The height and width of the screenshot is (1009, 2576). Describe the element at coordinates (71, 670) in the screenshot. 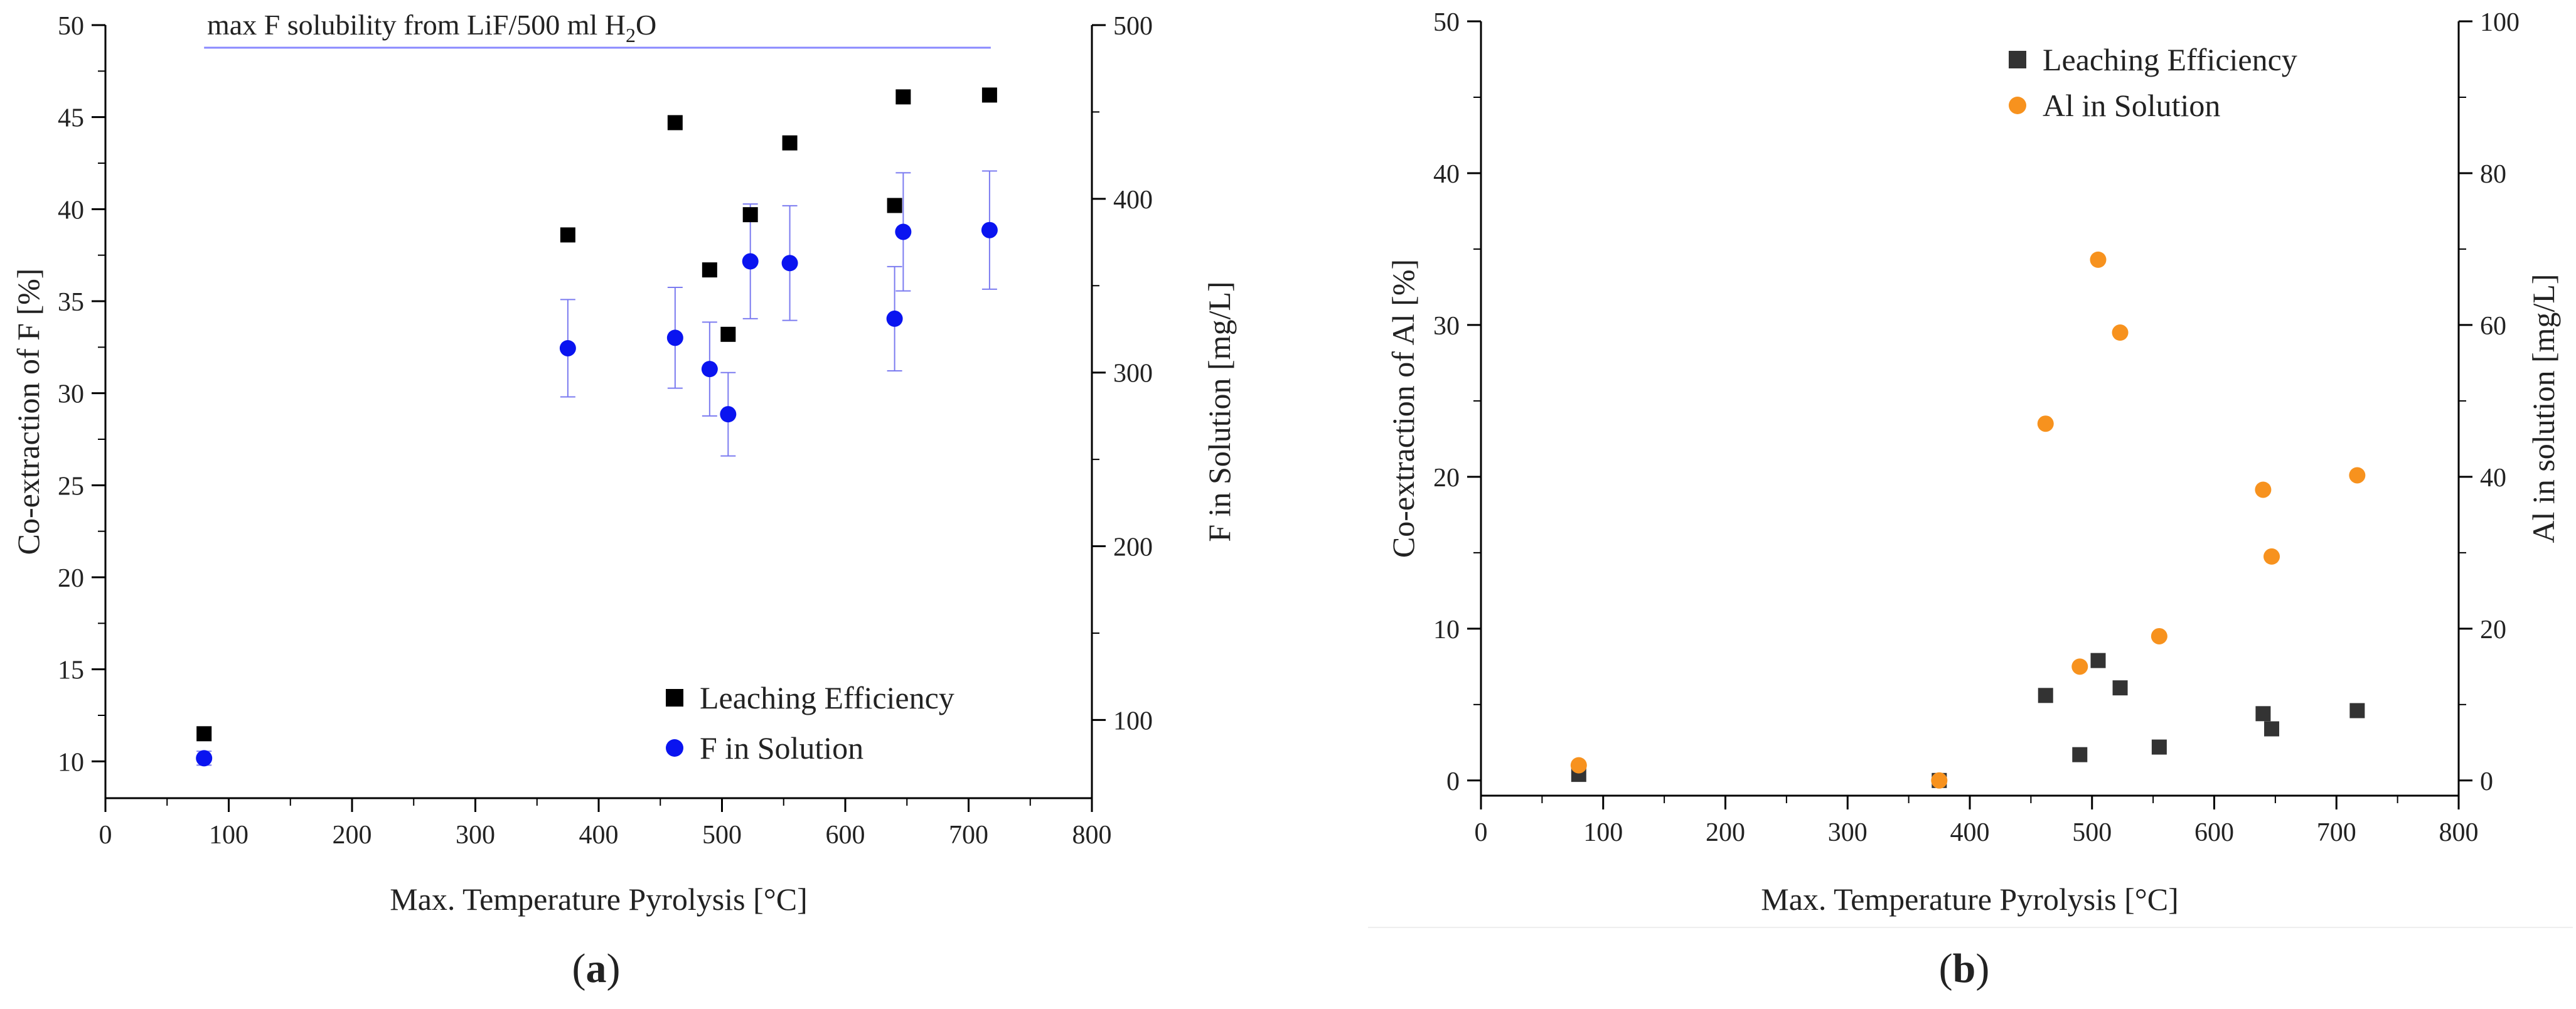

I see `panel-a-left-y-tick-label: 15` at that location.